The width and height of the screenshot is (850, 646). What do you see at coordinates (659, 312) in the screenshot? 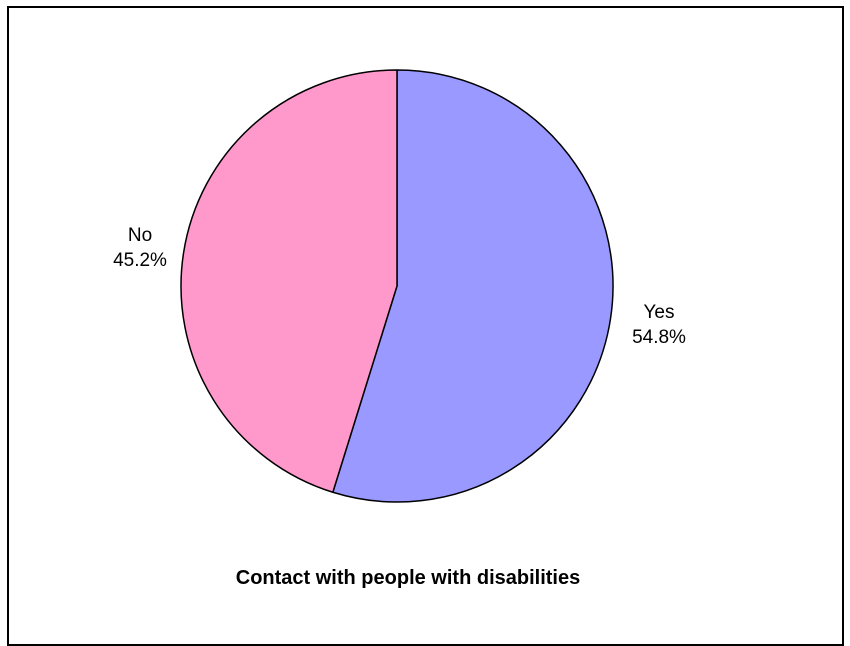
I see `slice-label-yes: Yes` at bounding box center [659, 312].